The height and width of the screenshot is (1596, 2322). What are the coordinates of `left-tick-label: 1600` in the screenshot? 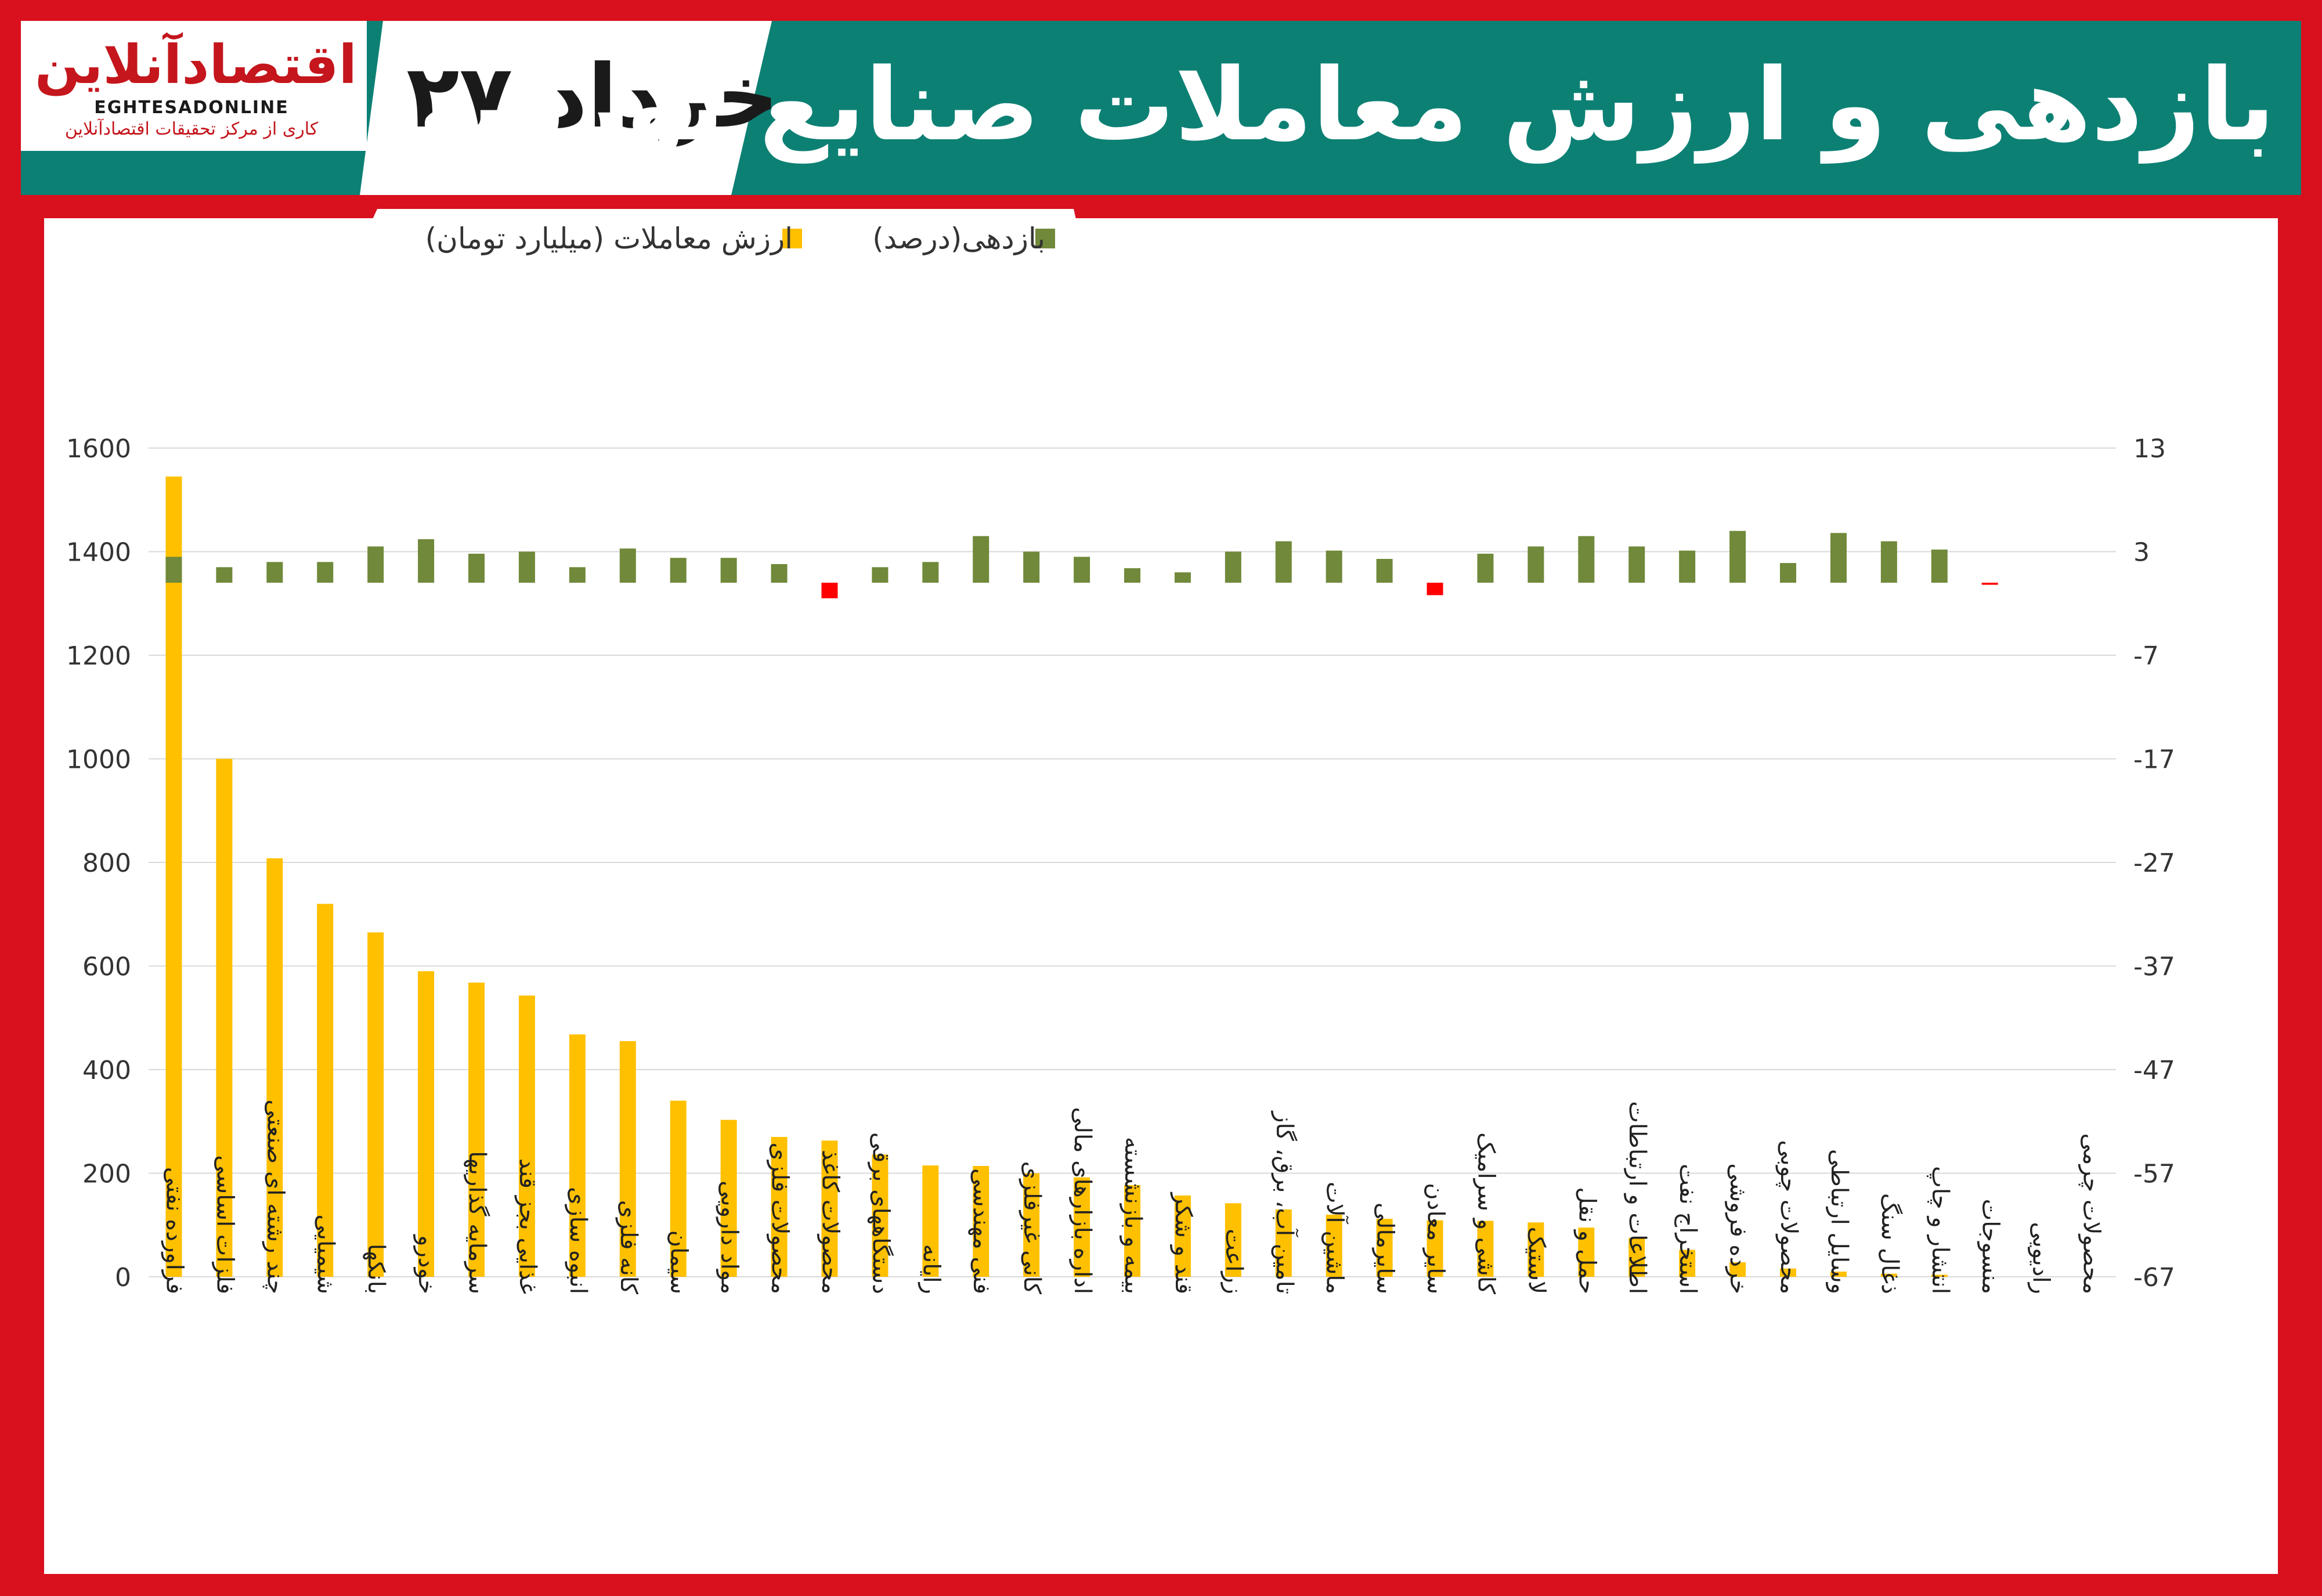 It's located at (99, 449).